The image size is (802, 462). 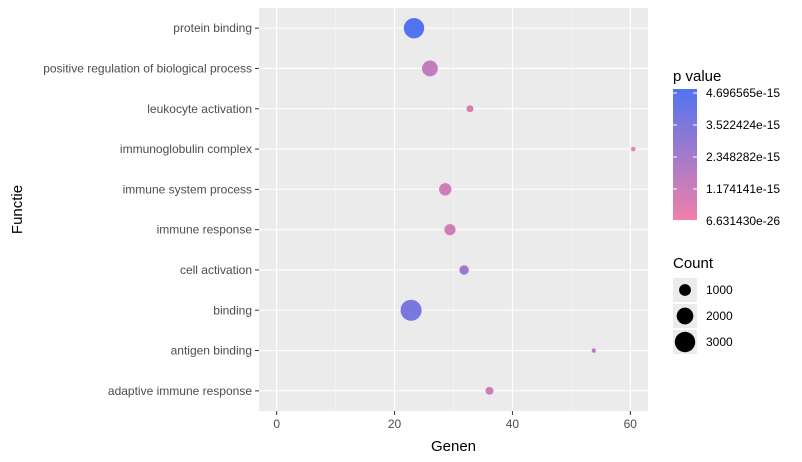 I want to click on data-point-antigen-binding, so click(x=593, y=350).